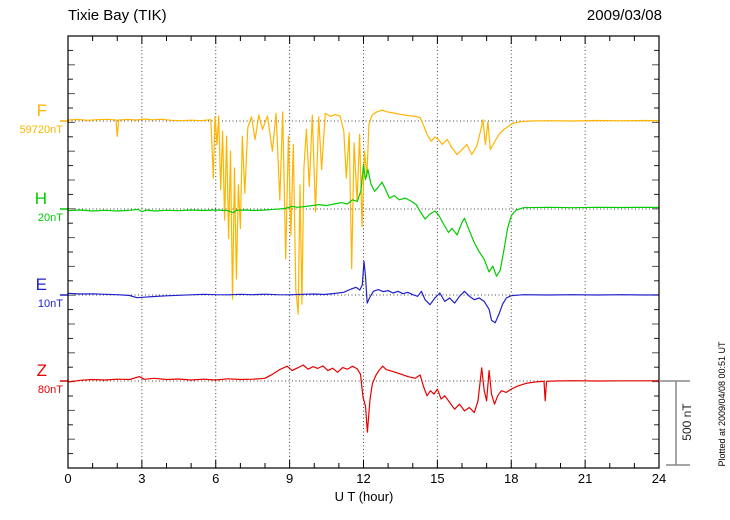  I want to click on observation-date: 2009/03/08, so click(624, 15).